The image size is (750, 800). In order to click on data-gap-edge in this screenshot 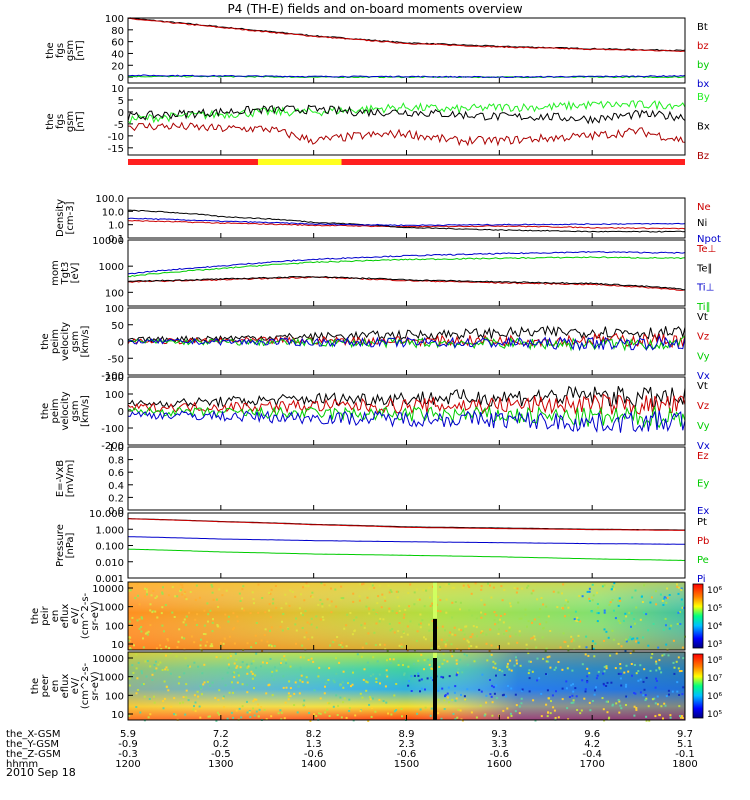, I will do `click(435, 655)`.